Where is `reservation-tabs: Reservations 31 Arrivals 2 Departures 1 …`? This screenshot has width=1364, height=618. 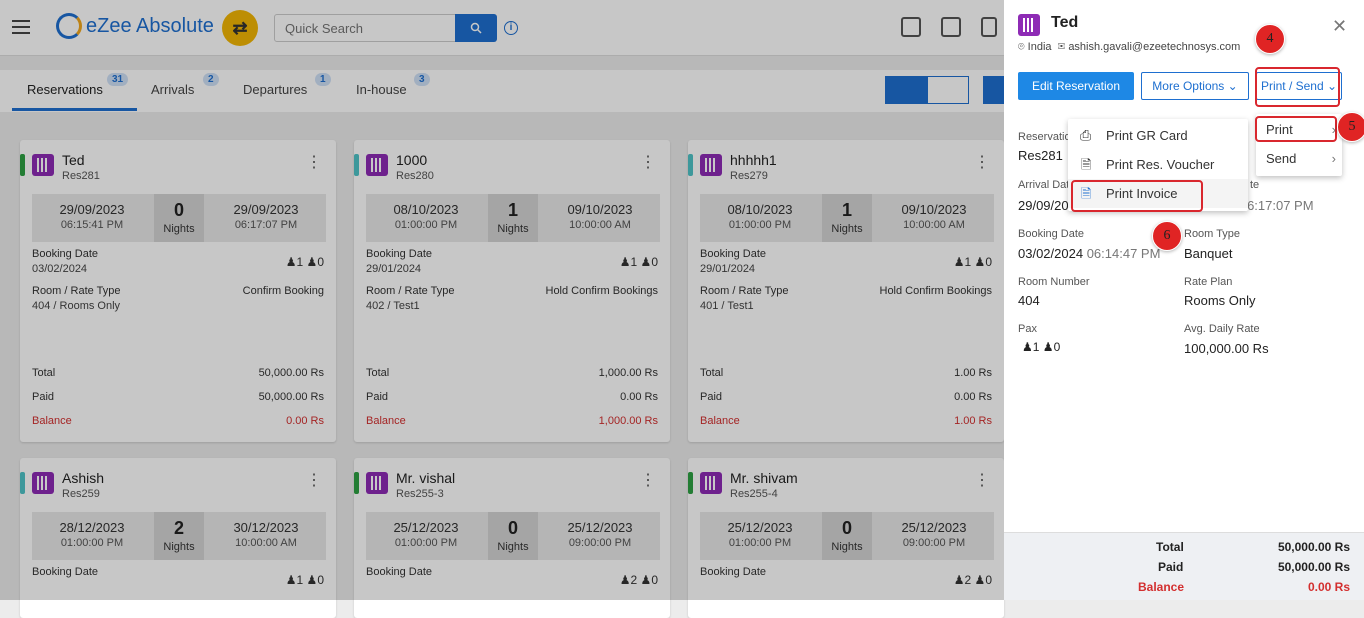 reservation-tabs: Reservations 31 Arrivals 2 Departures 1 … is located at coordinates (502, 91).